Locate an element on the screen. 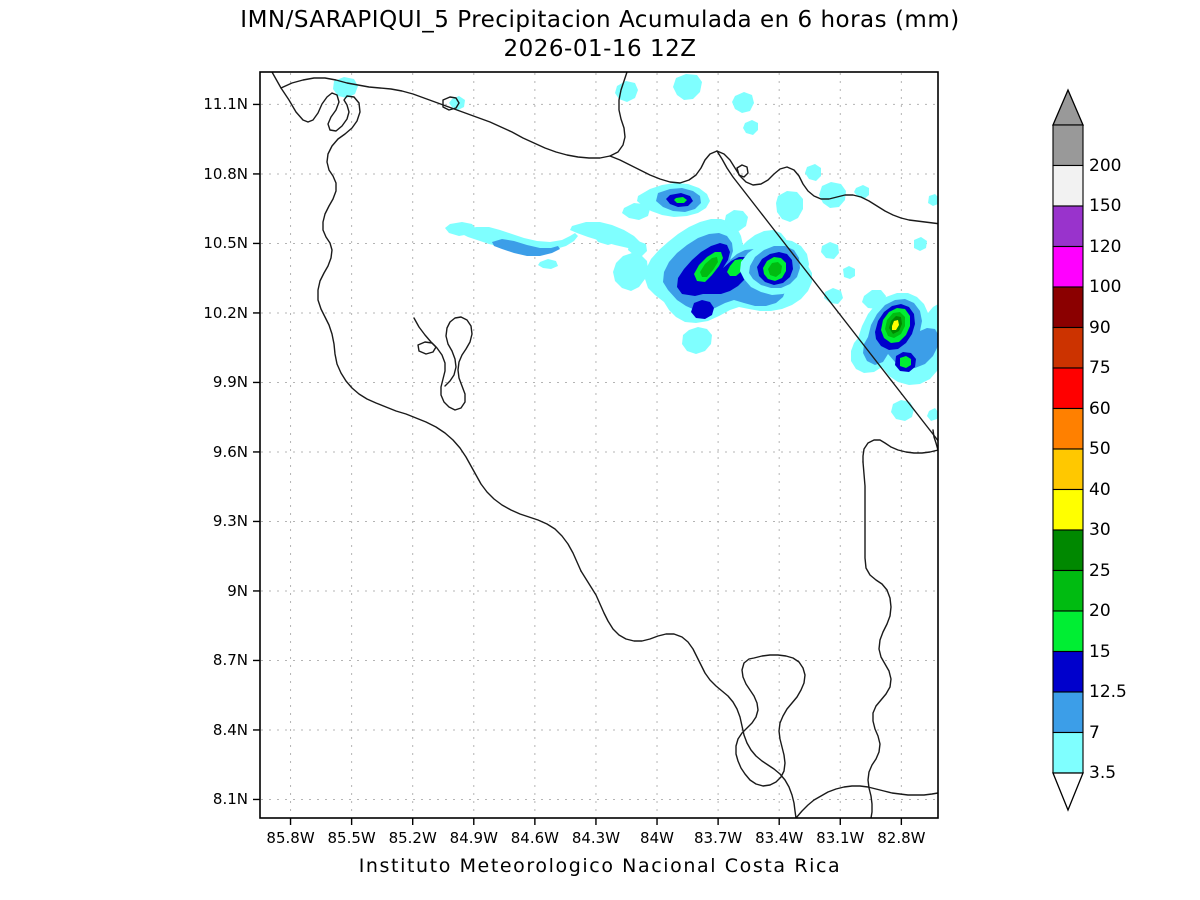 Image resolution: width=1200 pixels, height=900 pixels. x-axis-tick-label: 84.6W is located at coordinates (534, 838).